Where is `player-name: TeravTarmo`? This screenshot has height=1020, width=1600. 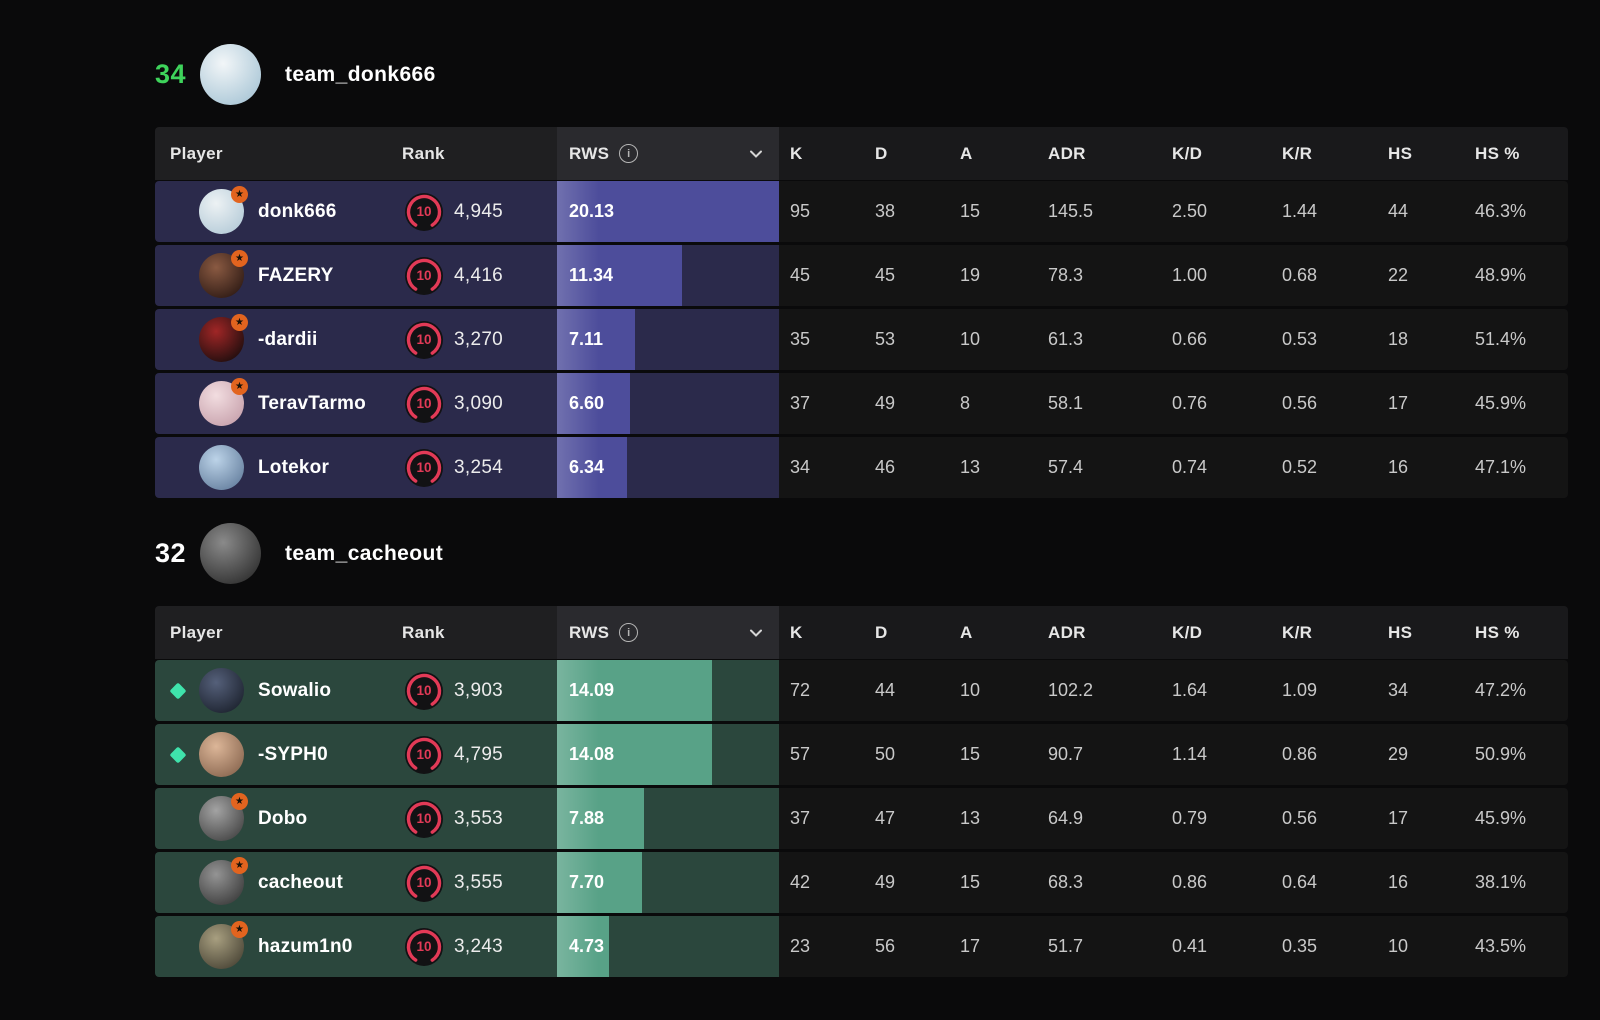 player-name: TeravTarmo is located at coordinates (312, 403).